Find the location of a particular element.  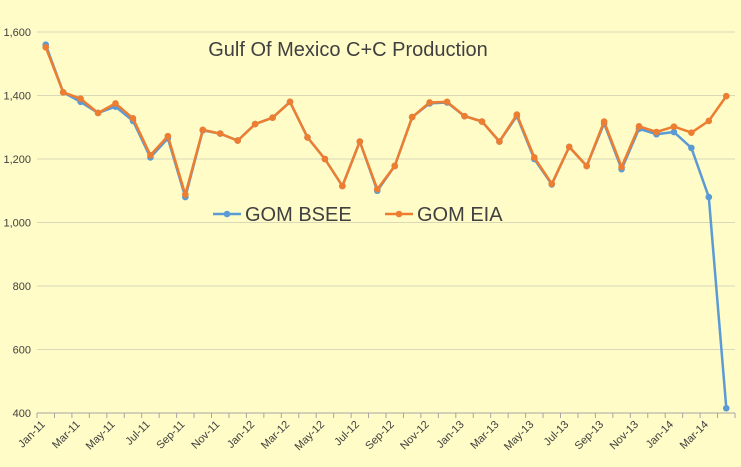

x-tick-label: May-13 is located at coordinates (519, 436).